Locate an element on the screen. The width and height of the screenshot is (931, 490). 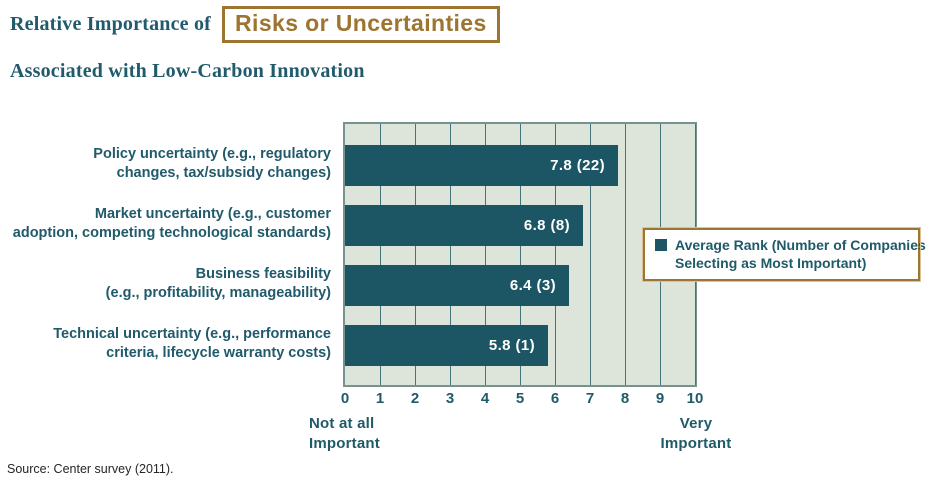
bar-value-label: 7.8 (22) is located at coordinates (577, 165).